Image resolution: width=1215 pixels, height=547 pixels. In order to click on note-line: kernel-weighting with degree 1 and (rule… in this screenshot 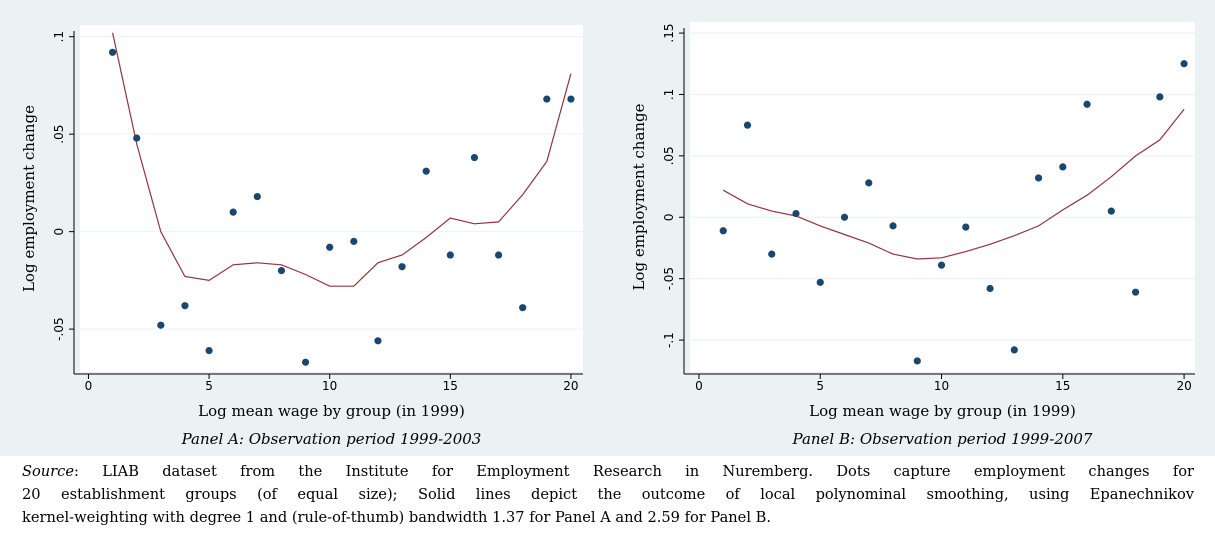, I will do `click(396, 517)`.